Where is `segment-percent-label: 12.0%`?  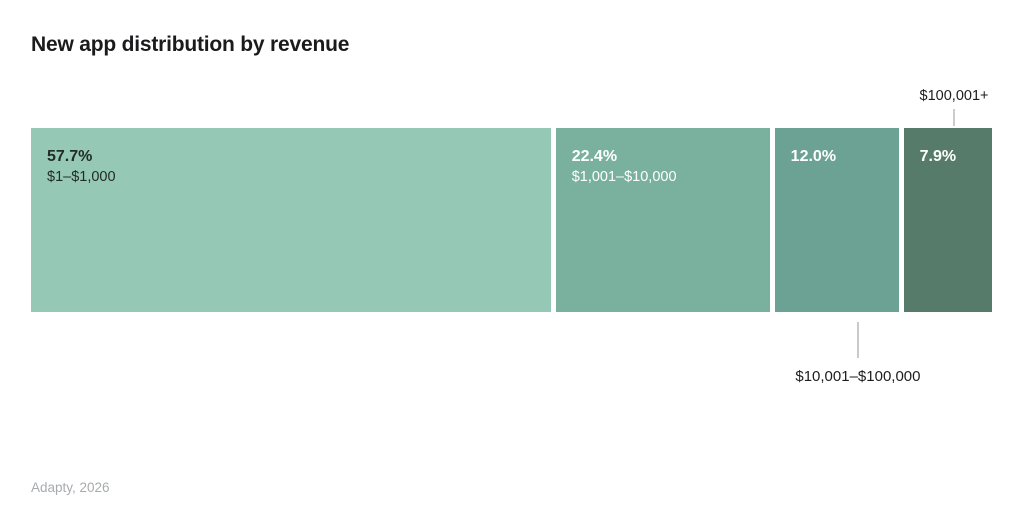
segment-percent-label: 12.0% is located at coordinates (813, 156).